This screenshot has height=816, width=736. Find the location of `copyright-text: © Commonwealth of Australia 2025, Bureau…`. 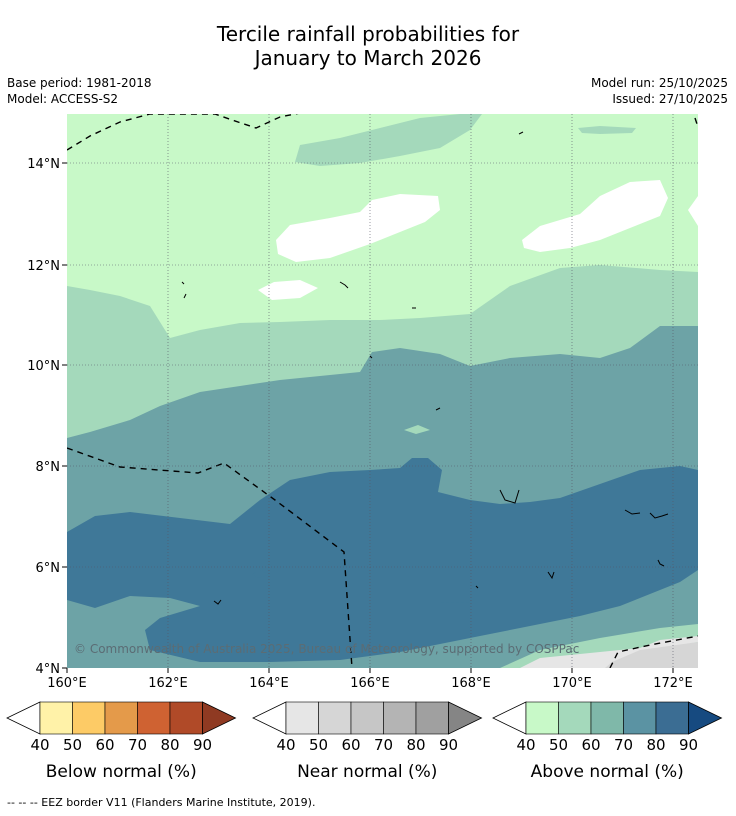

copyright-text: © Commonwealth of Australia 2025, Bureau… is located at coordinates (326, 649).